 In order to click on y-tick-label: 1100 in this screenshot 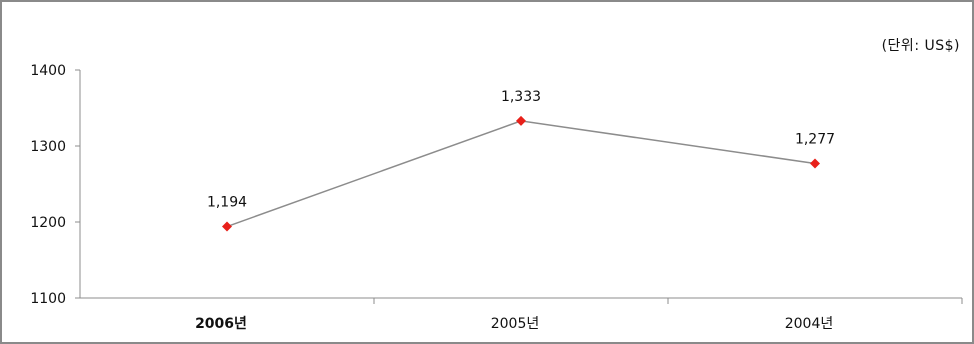, I will do `click(48, 299)`.